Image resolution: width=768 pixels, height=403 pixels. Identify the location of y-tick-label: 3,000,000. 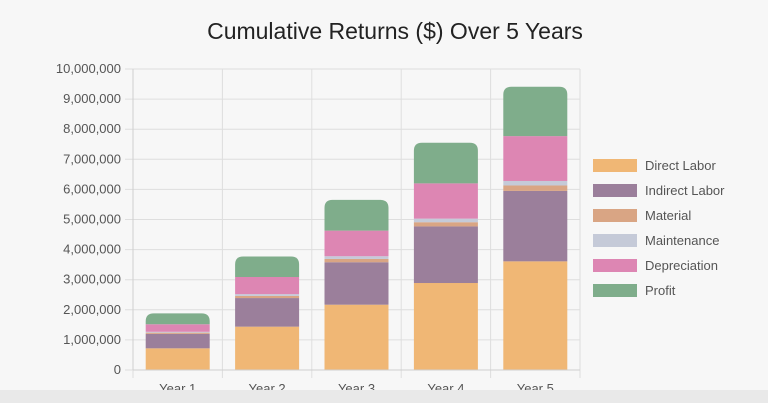
(92, 279).